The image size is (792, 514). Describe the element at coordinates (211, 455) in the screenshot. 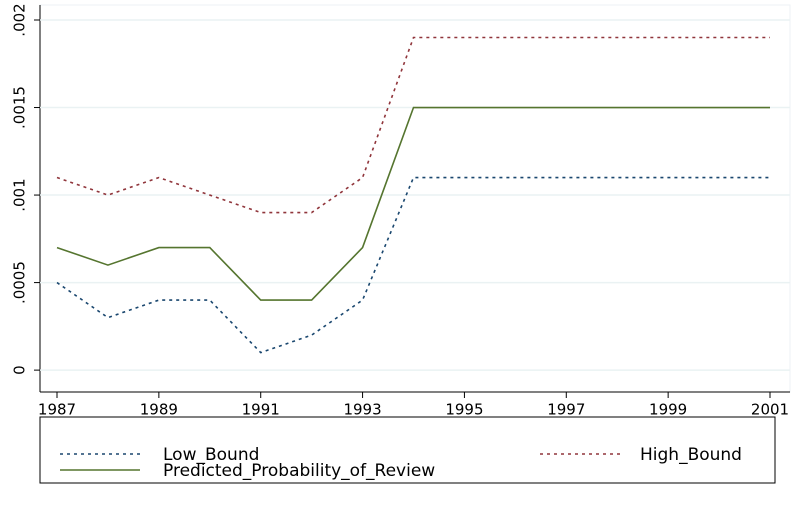

I see `legend-label: Low_Bound` at that location.